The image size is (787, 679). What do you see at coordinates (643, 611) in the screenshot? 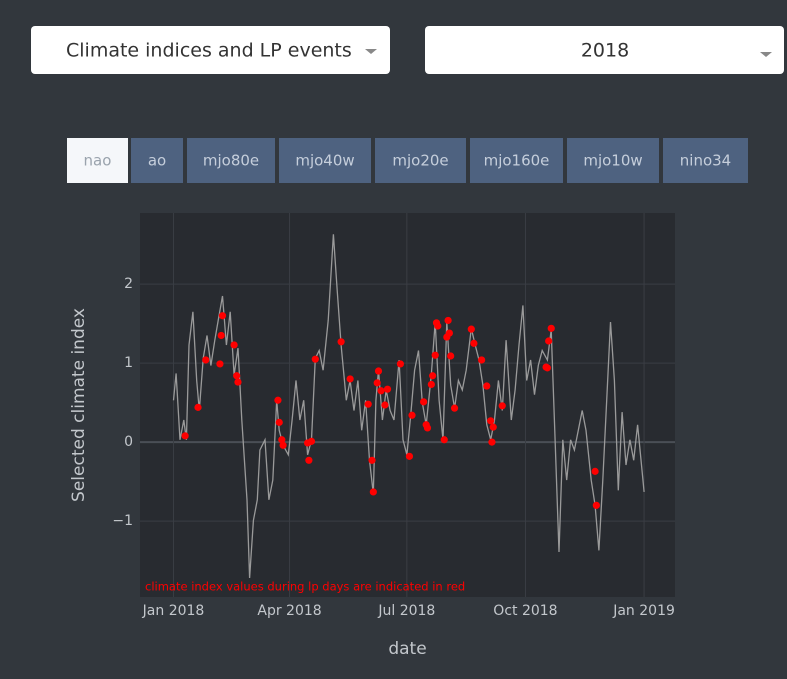
I see `x-tick-label: Jan 2019` at bounding box center [643, 611].